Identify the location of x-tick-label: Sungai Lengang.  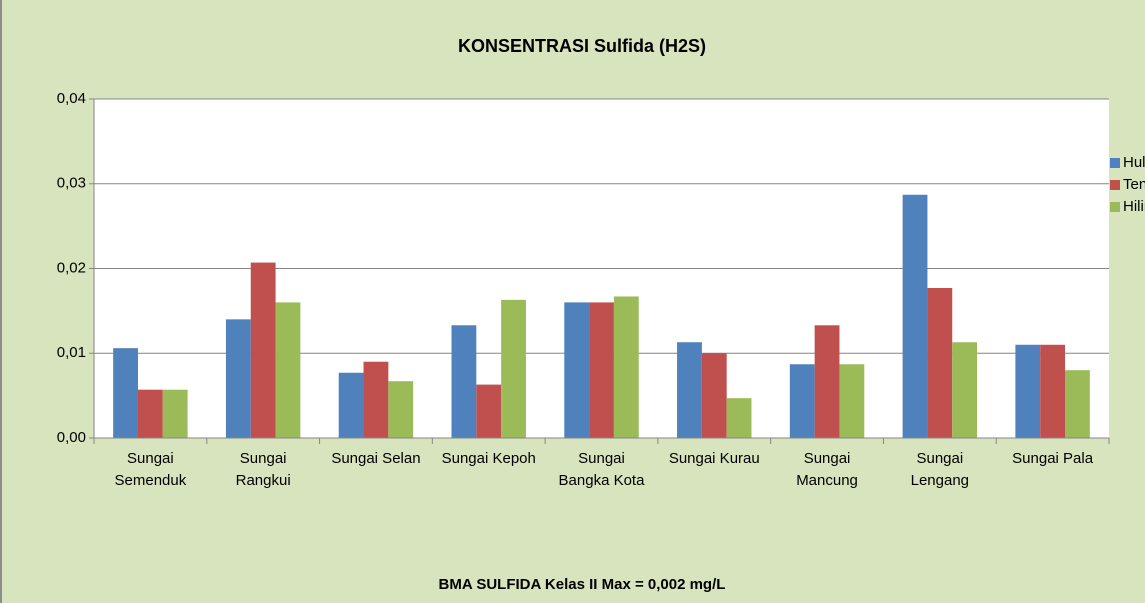
(940, 469).